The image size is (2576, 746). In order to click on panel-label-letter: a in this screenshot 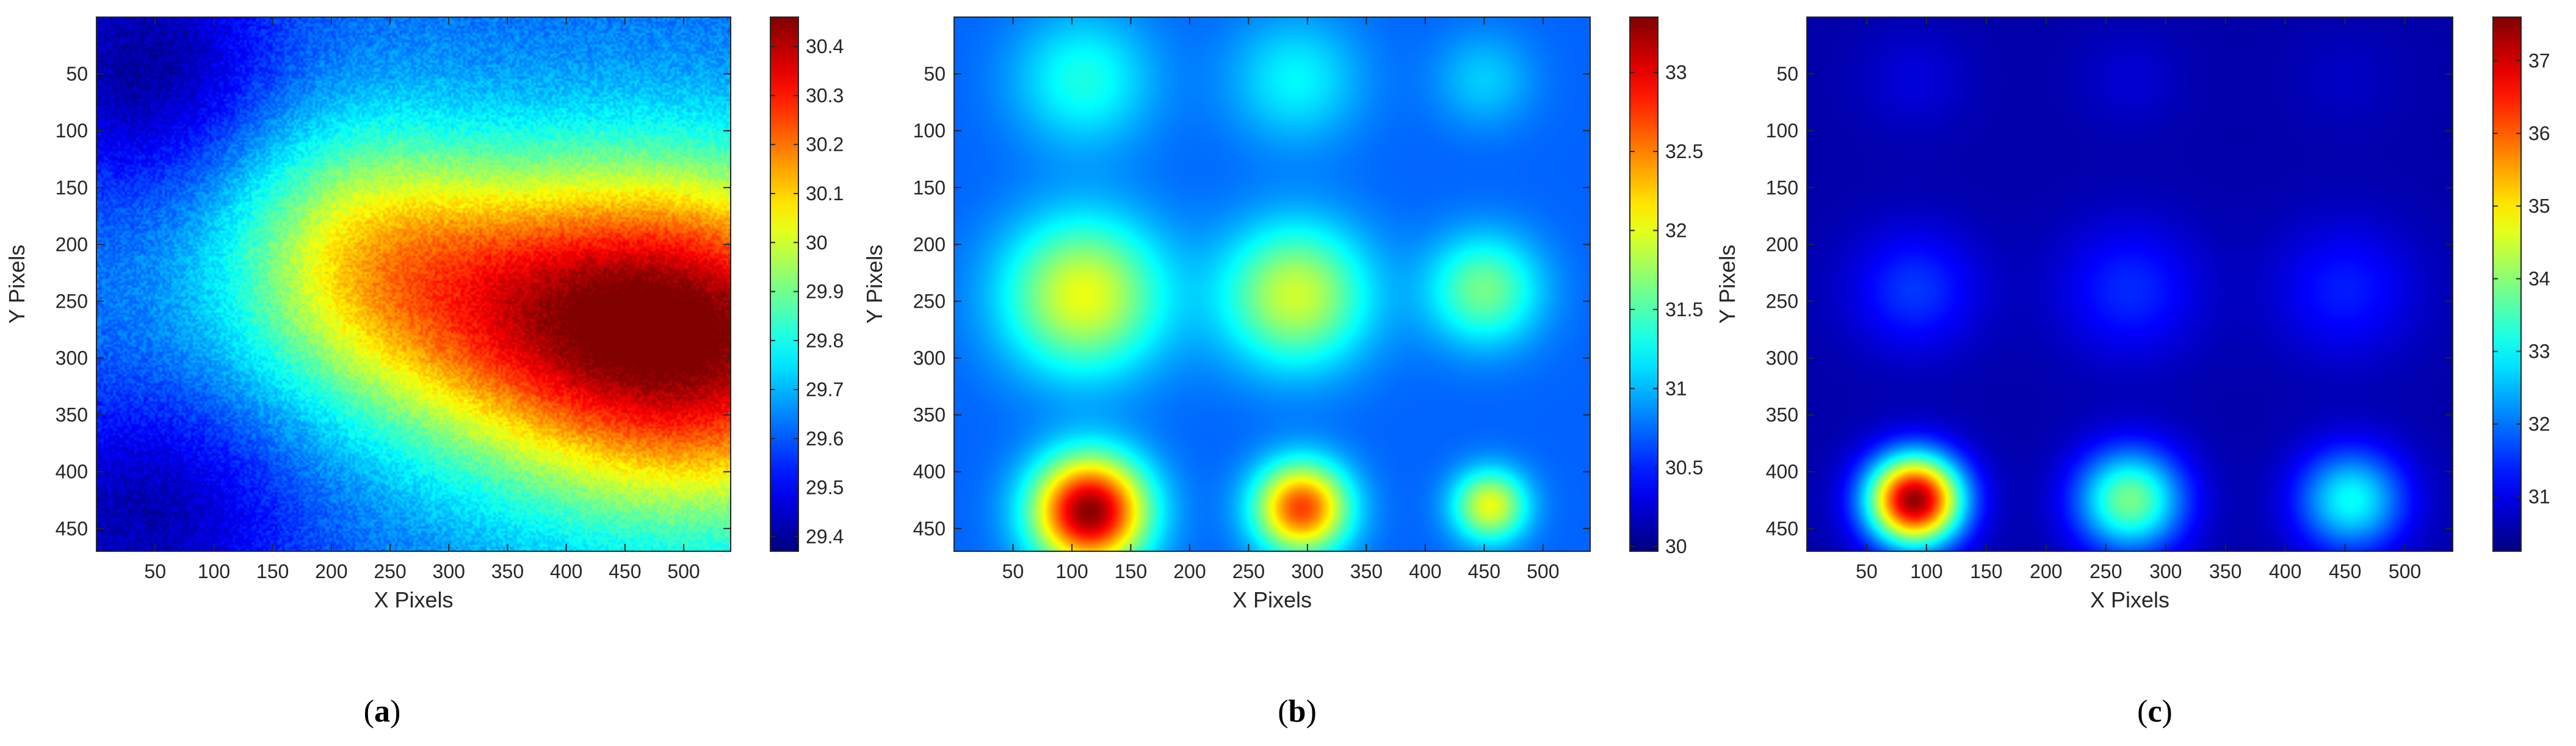, I will do `click(382, 711)`.